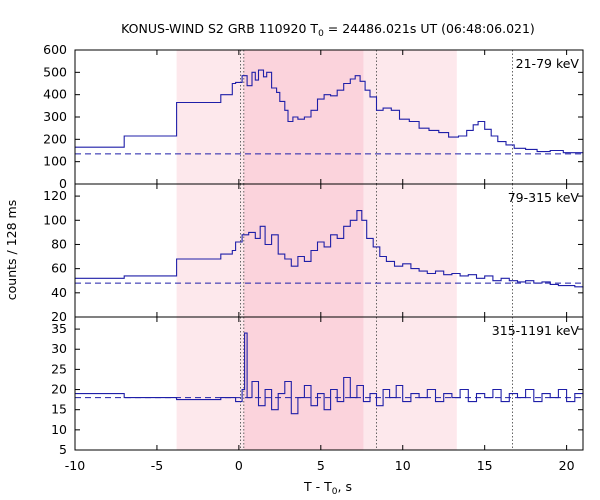 This screenshot has width=600, height=500. I want to click on y-tick-label: 30, so click(59, 348).